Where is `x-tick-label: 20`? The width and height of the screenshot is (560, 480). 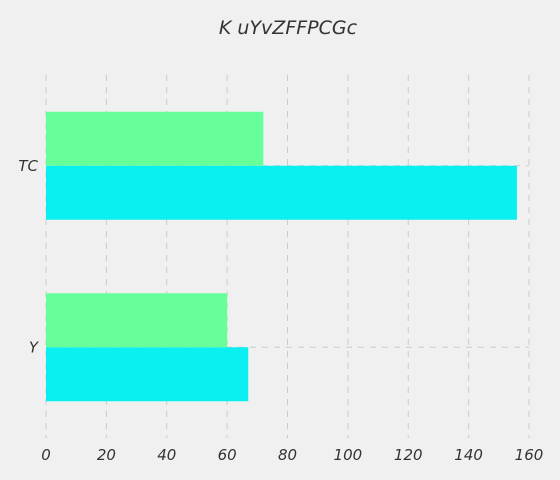
x-tick-label: 20 is located at coordinates (106, 455).